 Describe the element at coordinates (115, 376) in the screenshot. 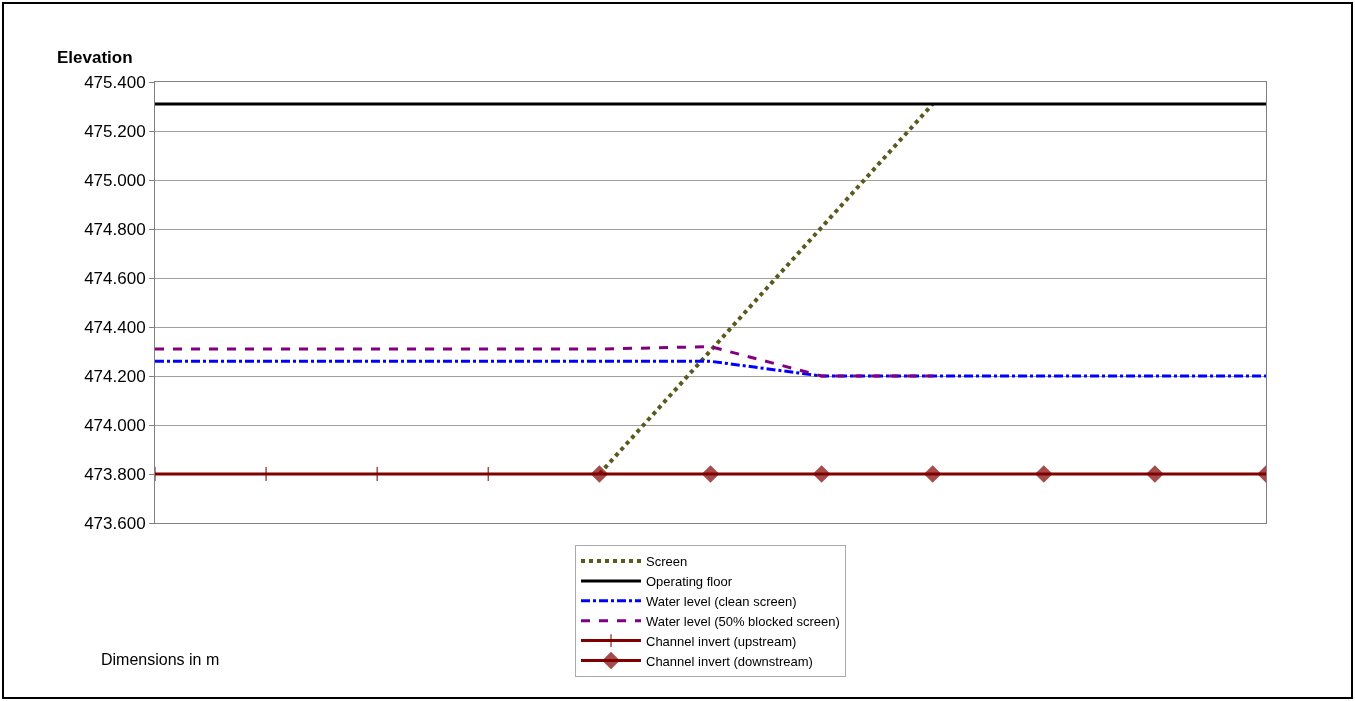

I see `y-tick-label: 474.200` at that location.